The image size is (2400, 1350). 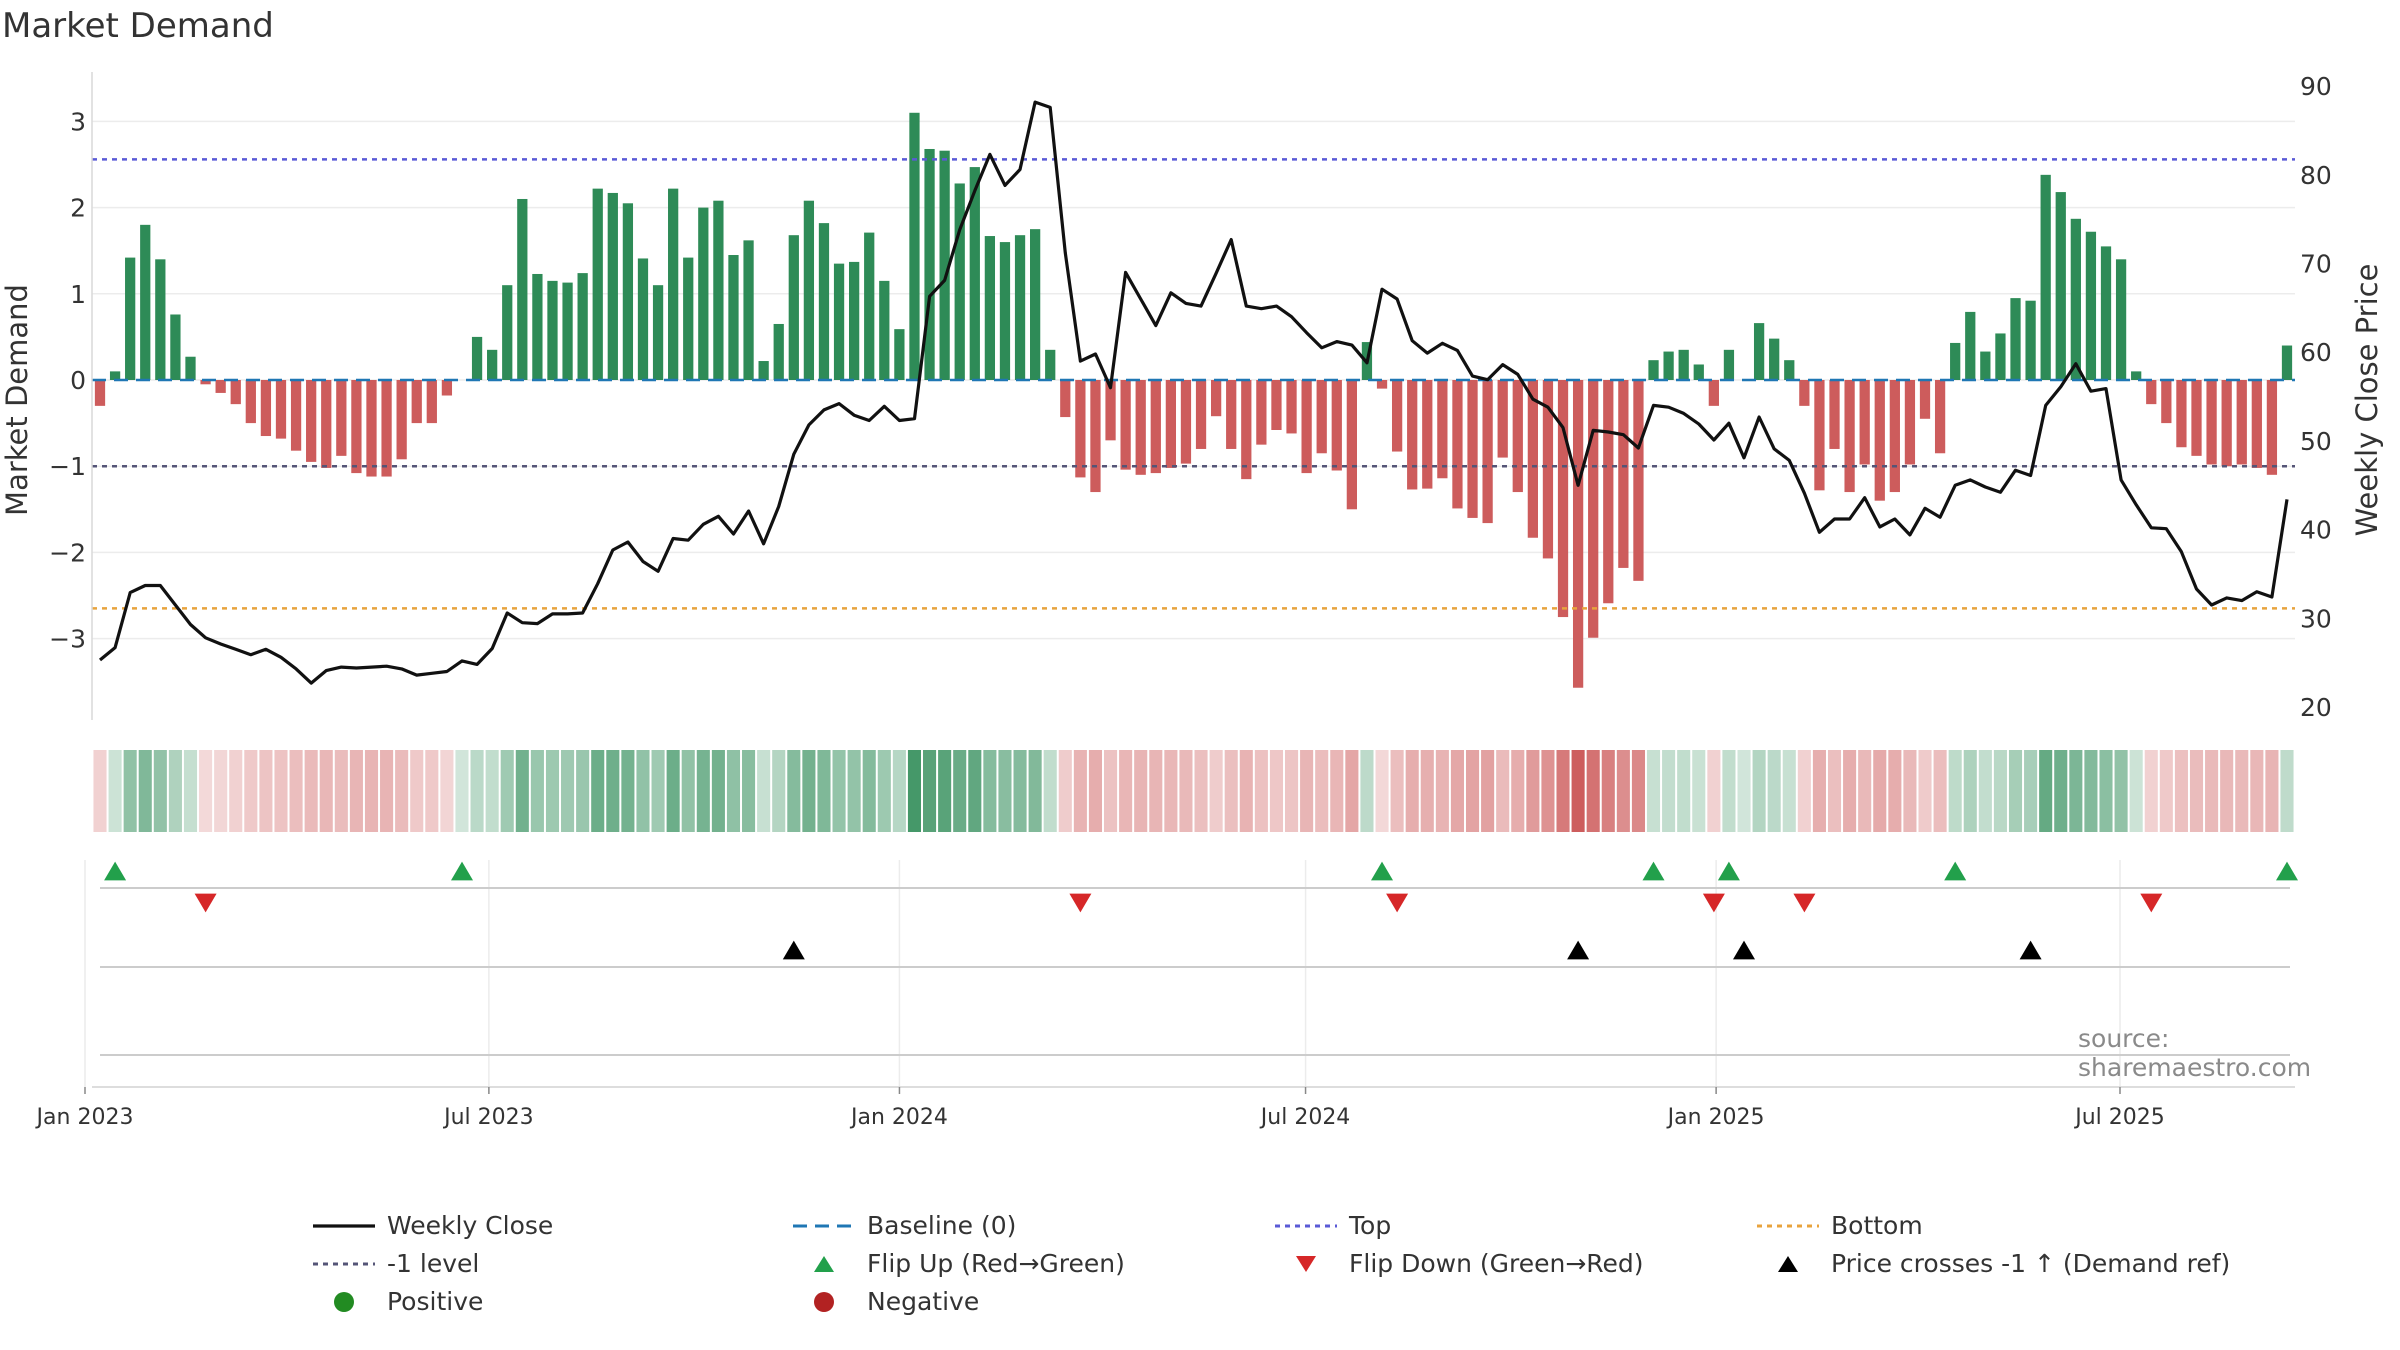 I want to click on x-tick-label: Jul 2025, so click(x=2119, y=1117).